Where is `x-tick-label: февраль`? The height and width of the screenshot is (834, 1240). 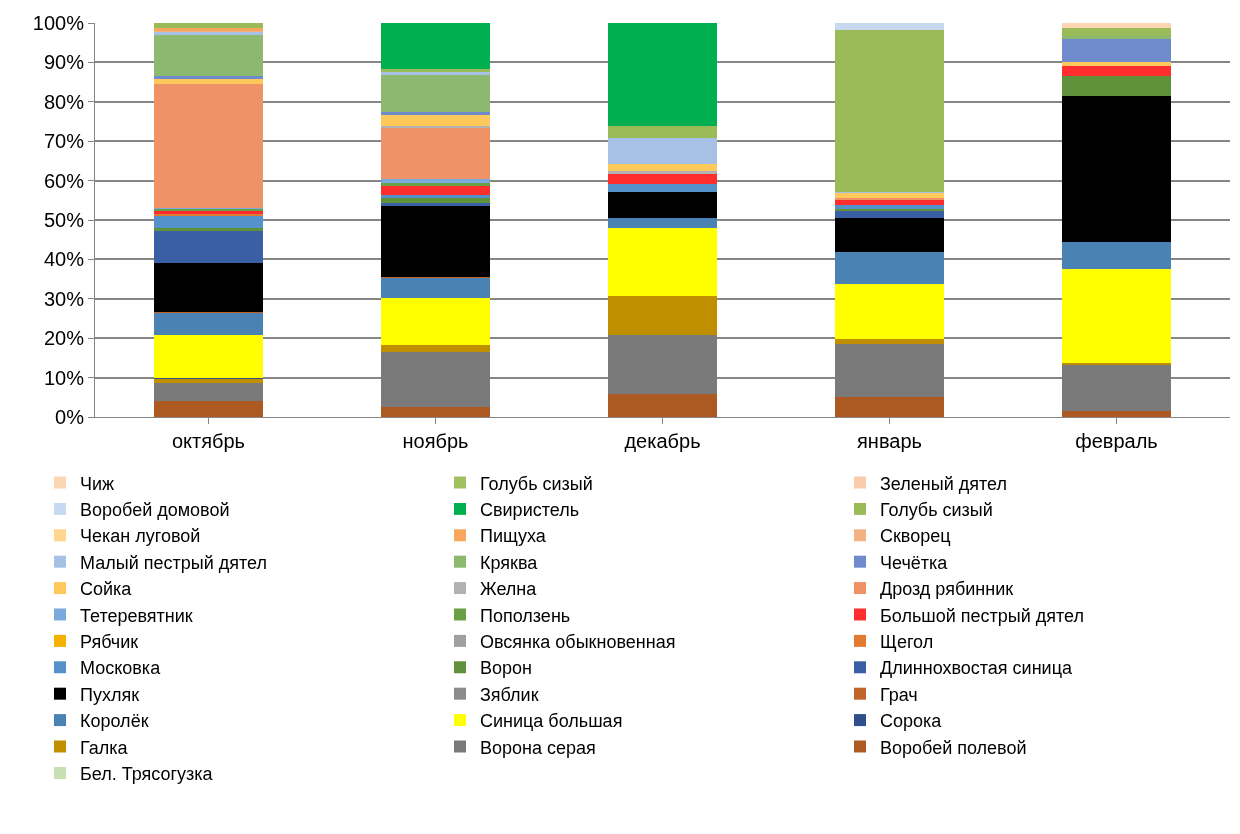
x-tick-label: февраль is located at coordinates (1116, 441).